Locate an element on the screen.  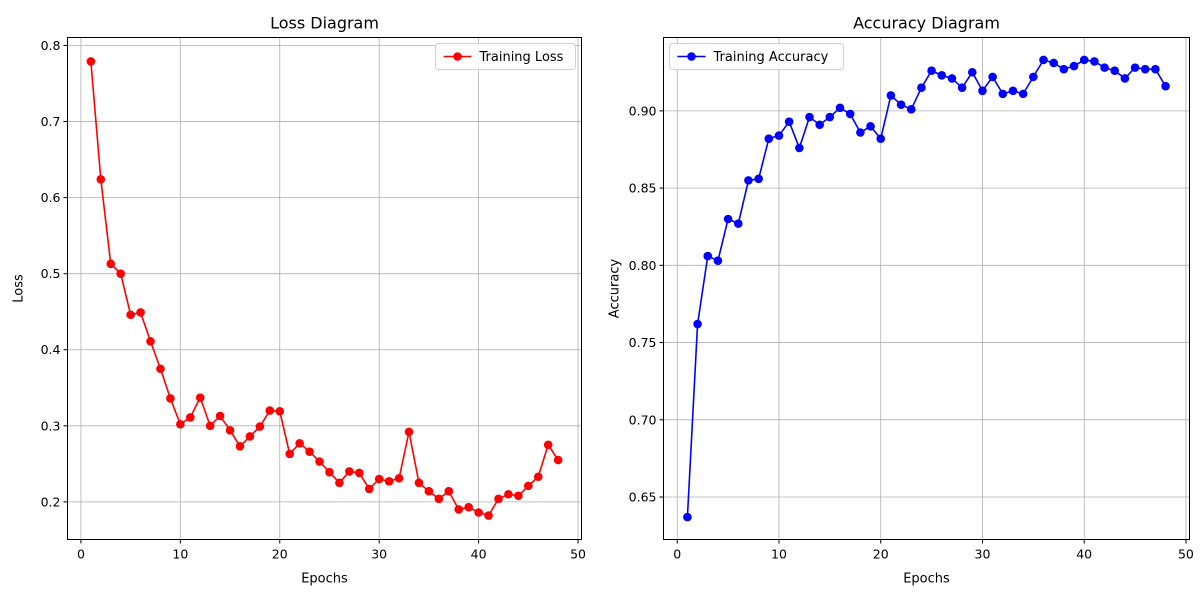
accuracy-x-tick-label: 10 is located at coordinates (779, 554).